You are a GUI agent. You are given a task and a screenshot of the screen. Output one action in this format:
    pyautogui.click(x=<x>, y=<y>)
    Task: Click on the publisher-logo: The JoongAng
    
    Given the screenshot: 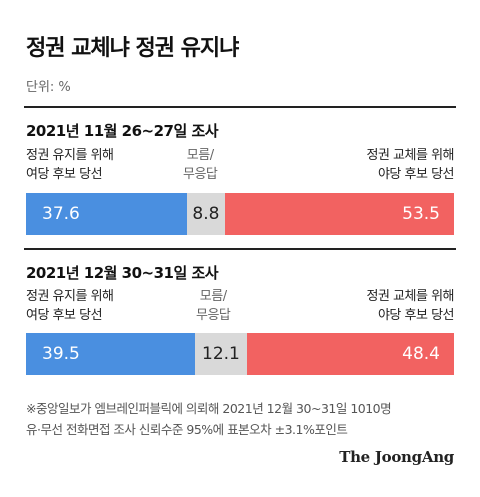 What is the action you would take?
    pyautogui.click(x=396, y=457)
    